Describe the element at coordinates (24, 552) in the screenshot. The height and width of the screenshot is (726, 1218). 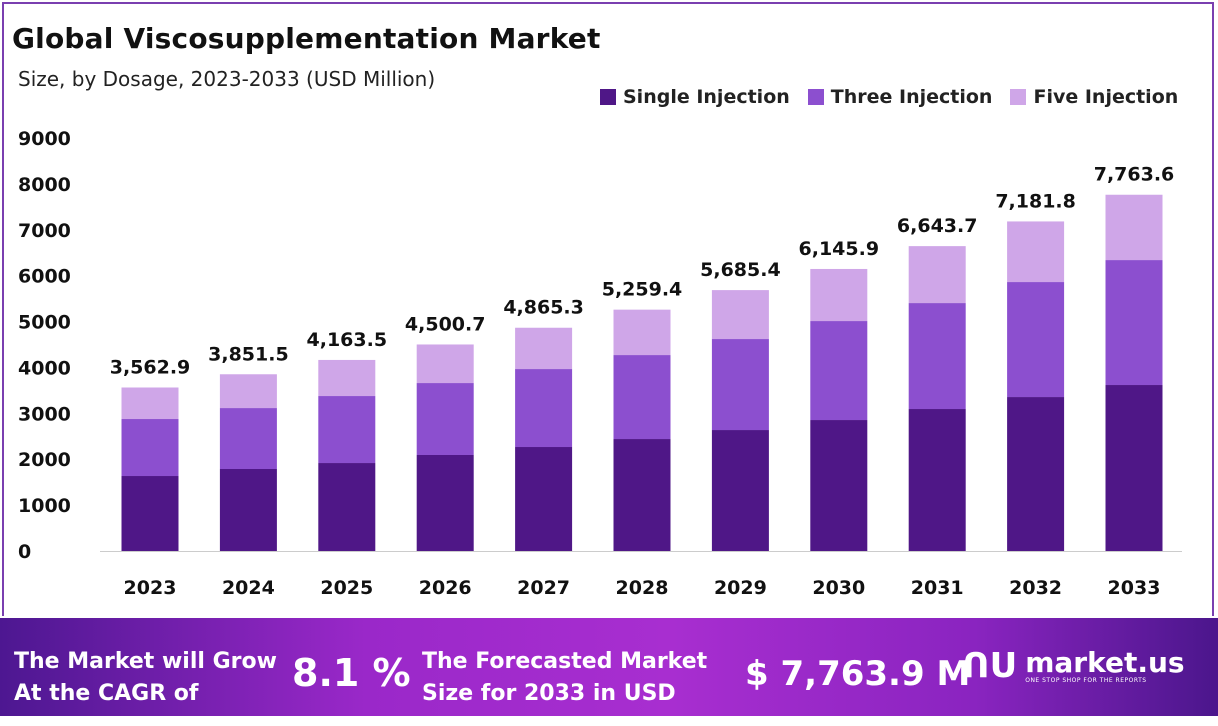
I see `y-tick-label: 0` at that location.